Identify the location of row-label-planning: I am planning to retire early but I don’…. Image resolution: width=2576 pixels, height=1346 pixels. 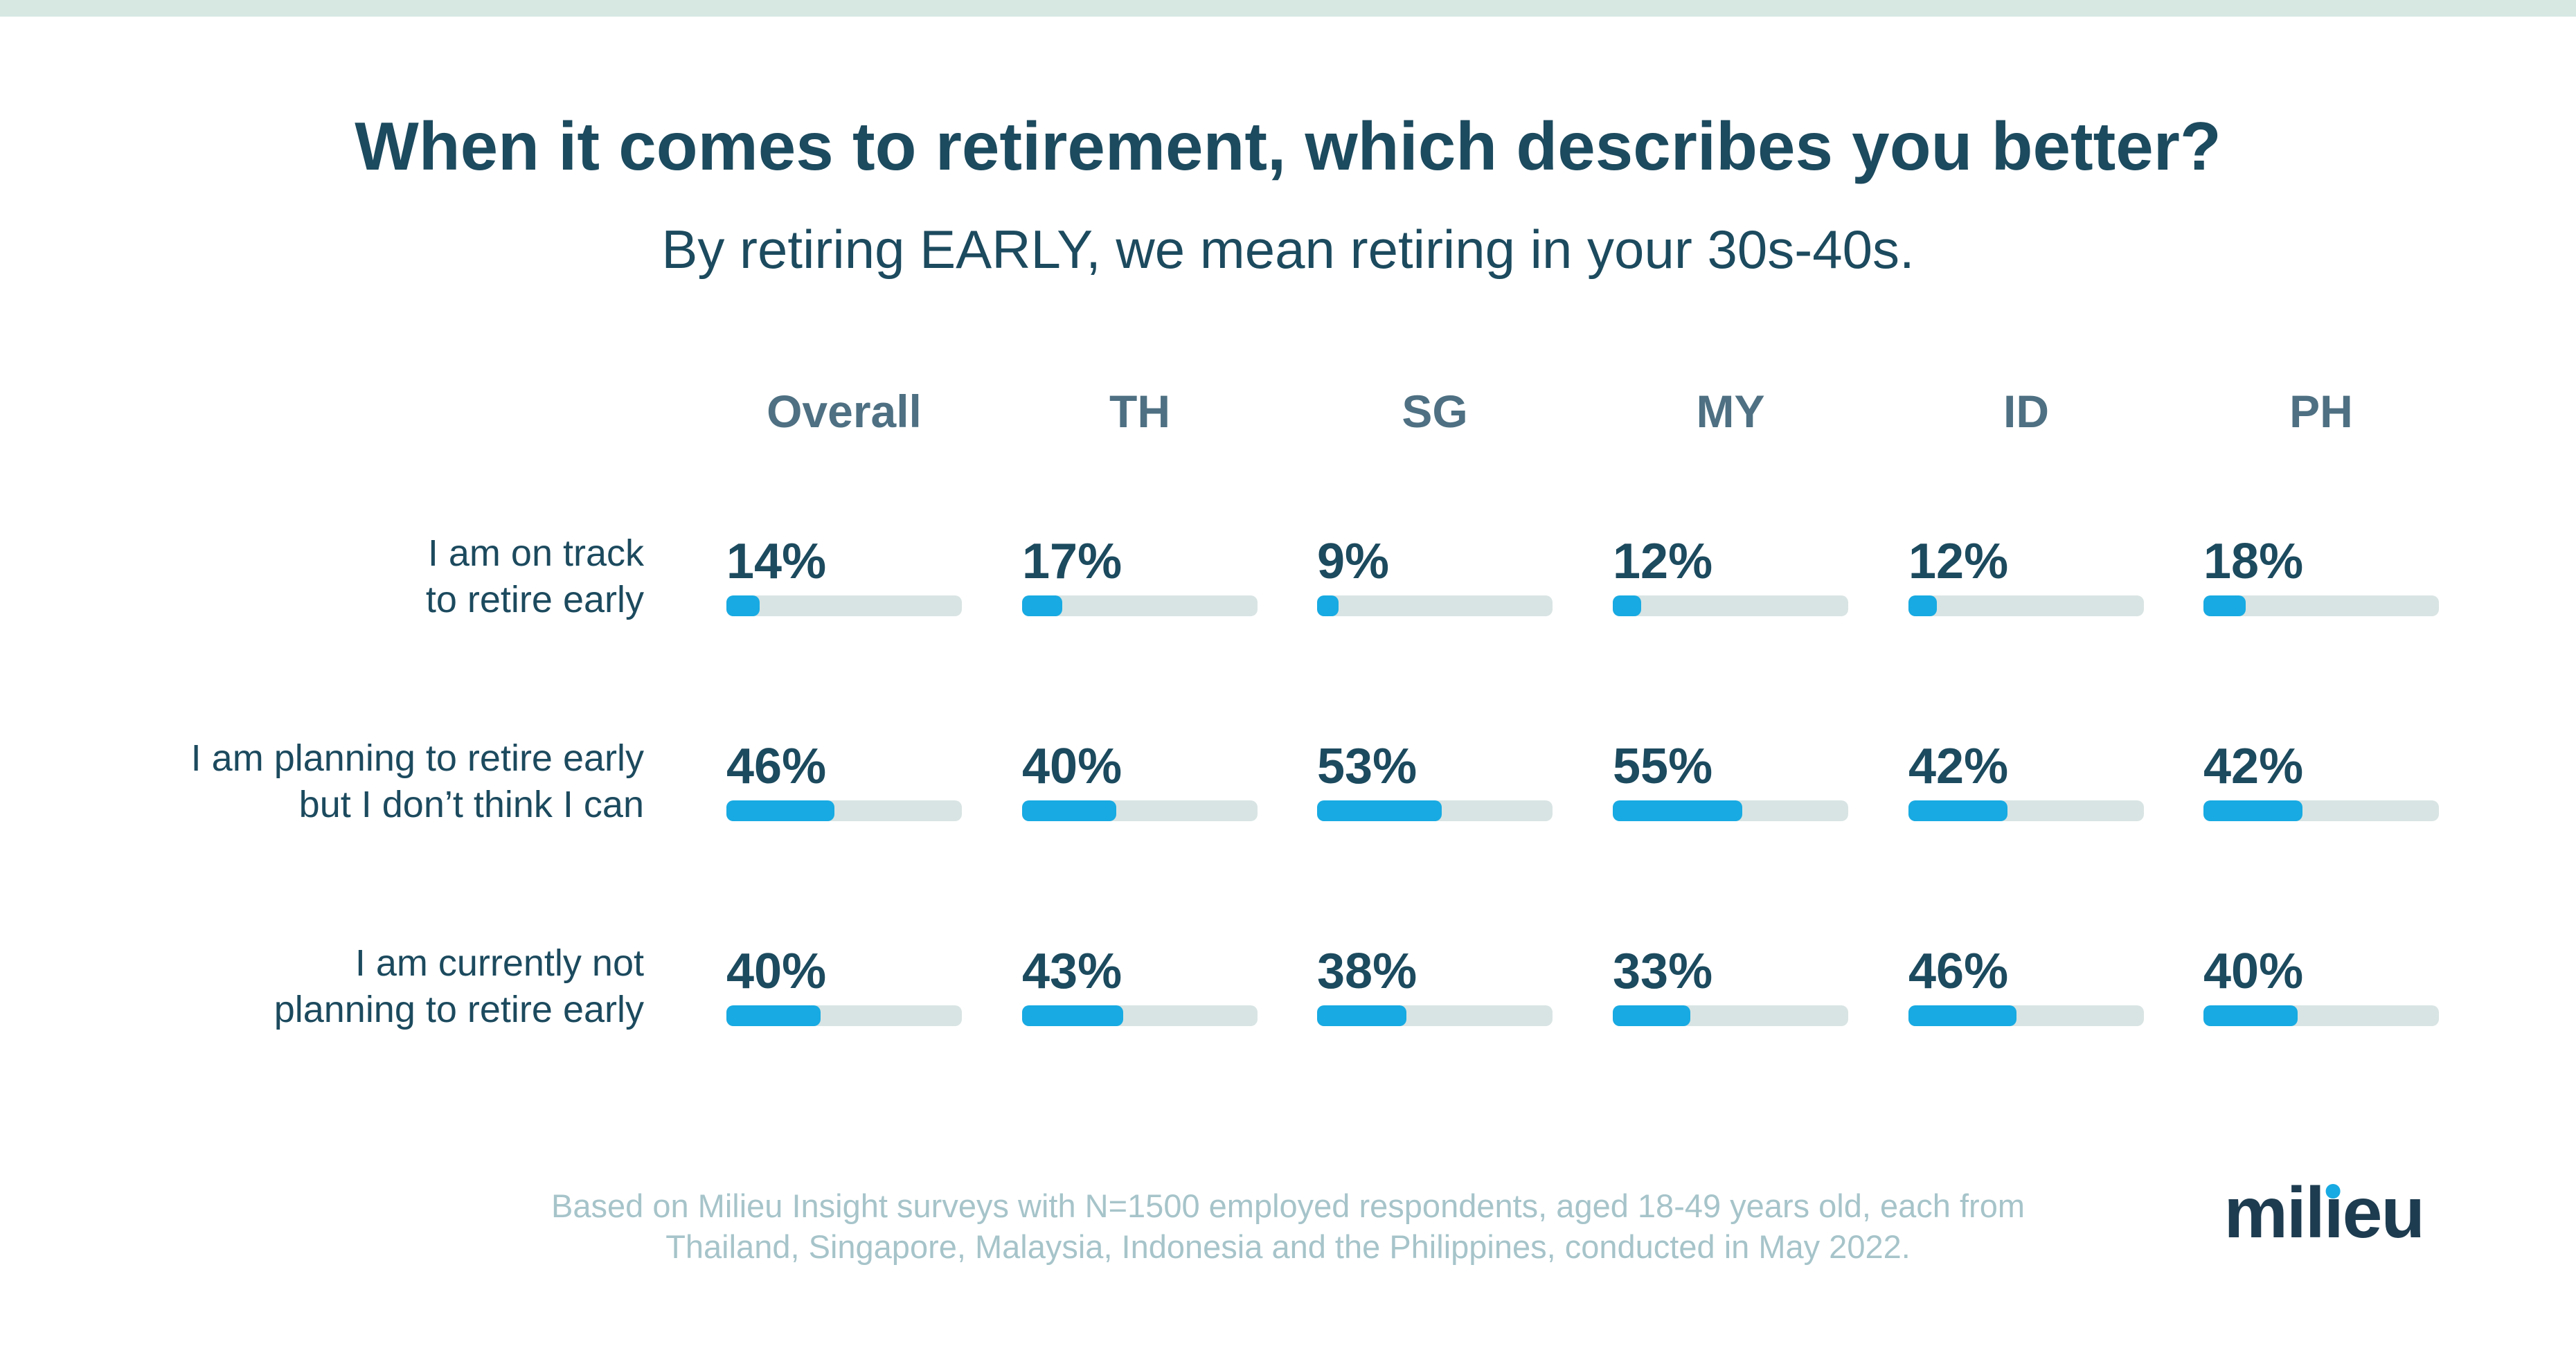
(417, 782).